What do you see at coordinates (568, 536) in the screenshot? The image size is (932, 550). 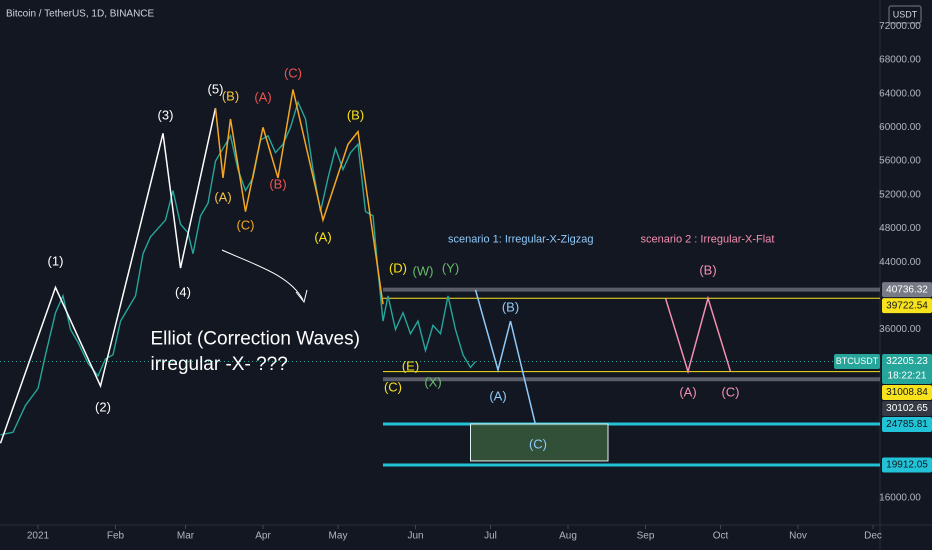 I see `time-tick-label: Aug` at bounding box center [568, 536].